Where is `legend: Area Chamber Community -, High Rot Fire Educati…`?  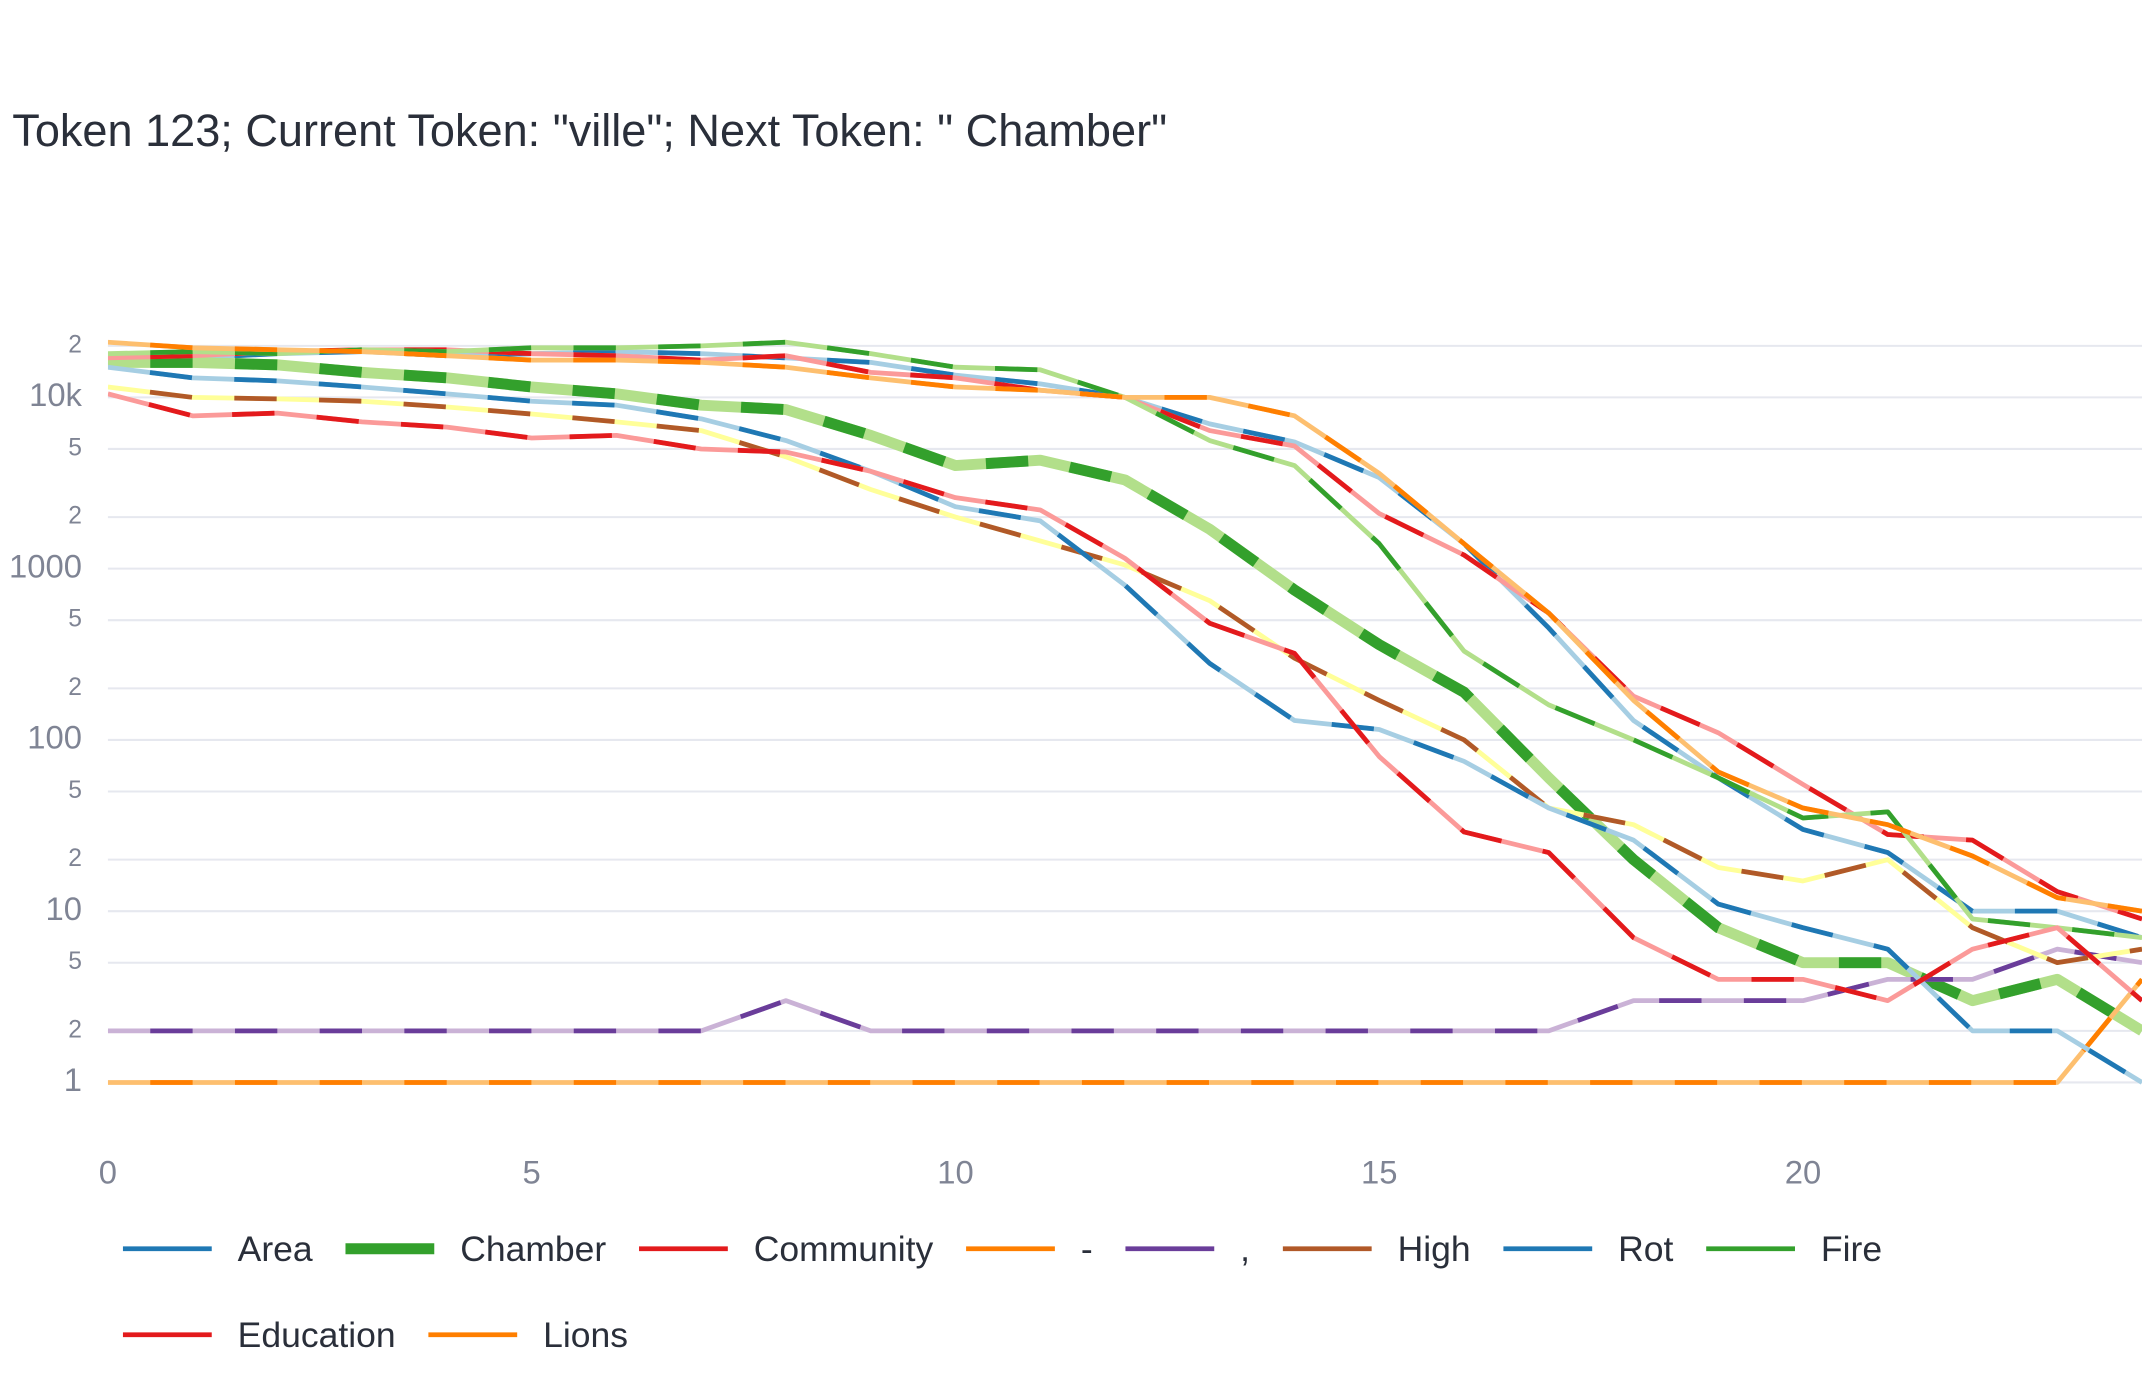
legend: Area Chamber Community -, High Rot Fire Educati… is located at coordinates (1002, 1292).